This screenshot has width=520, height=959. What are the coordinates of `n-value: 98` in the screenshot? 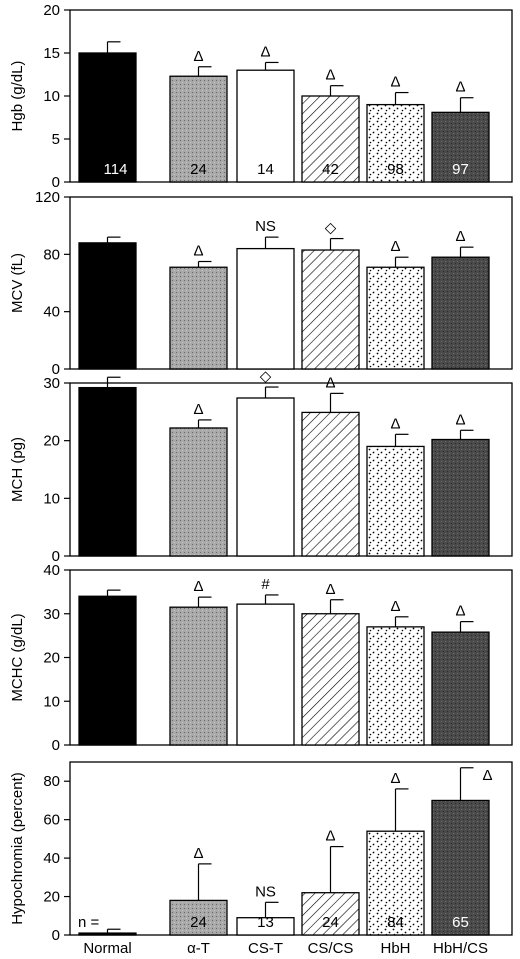 It's located at (395, 169).